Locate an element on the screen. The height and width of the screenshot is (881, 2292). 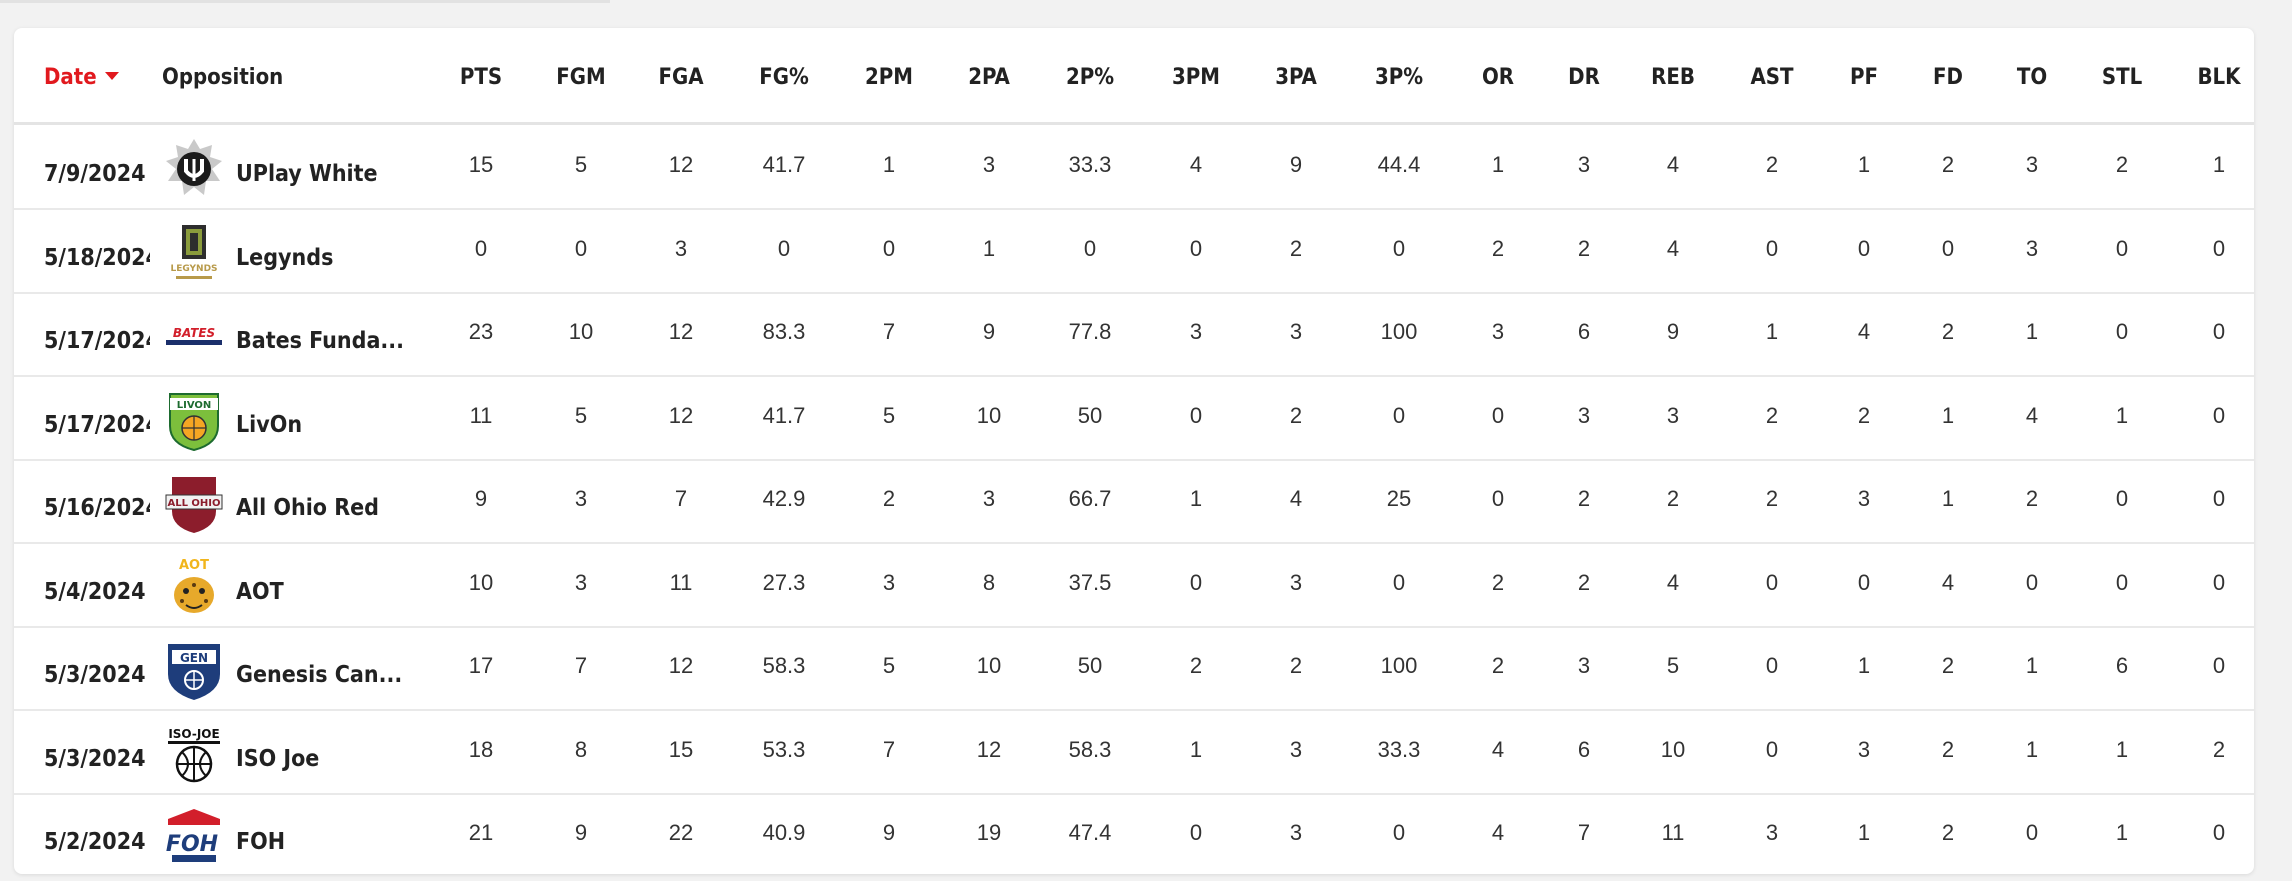
column-header-stl: STL is located at coordinates (2122, 77).